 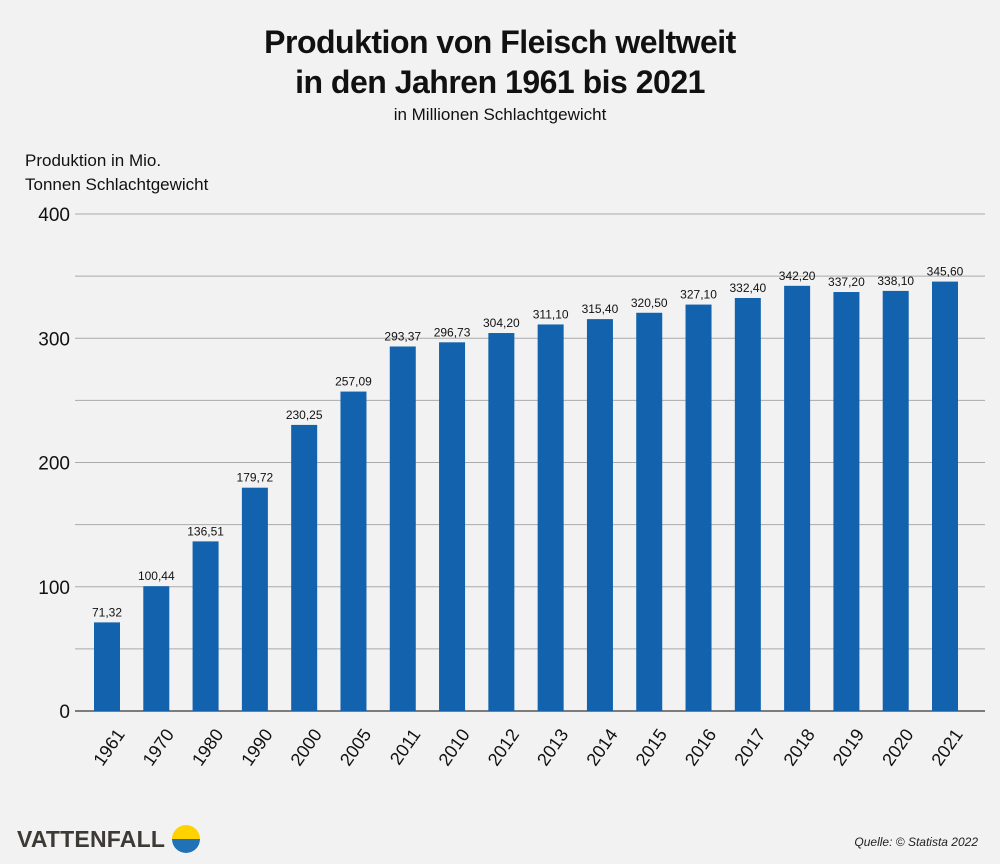 I want to click on data-label: 257,09, so click(x=353, y=382).